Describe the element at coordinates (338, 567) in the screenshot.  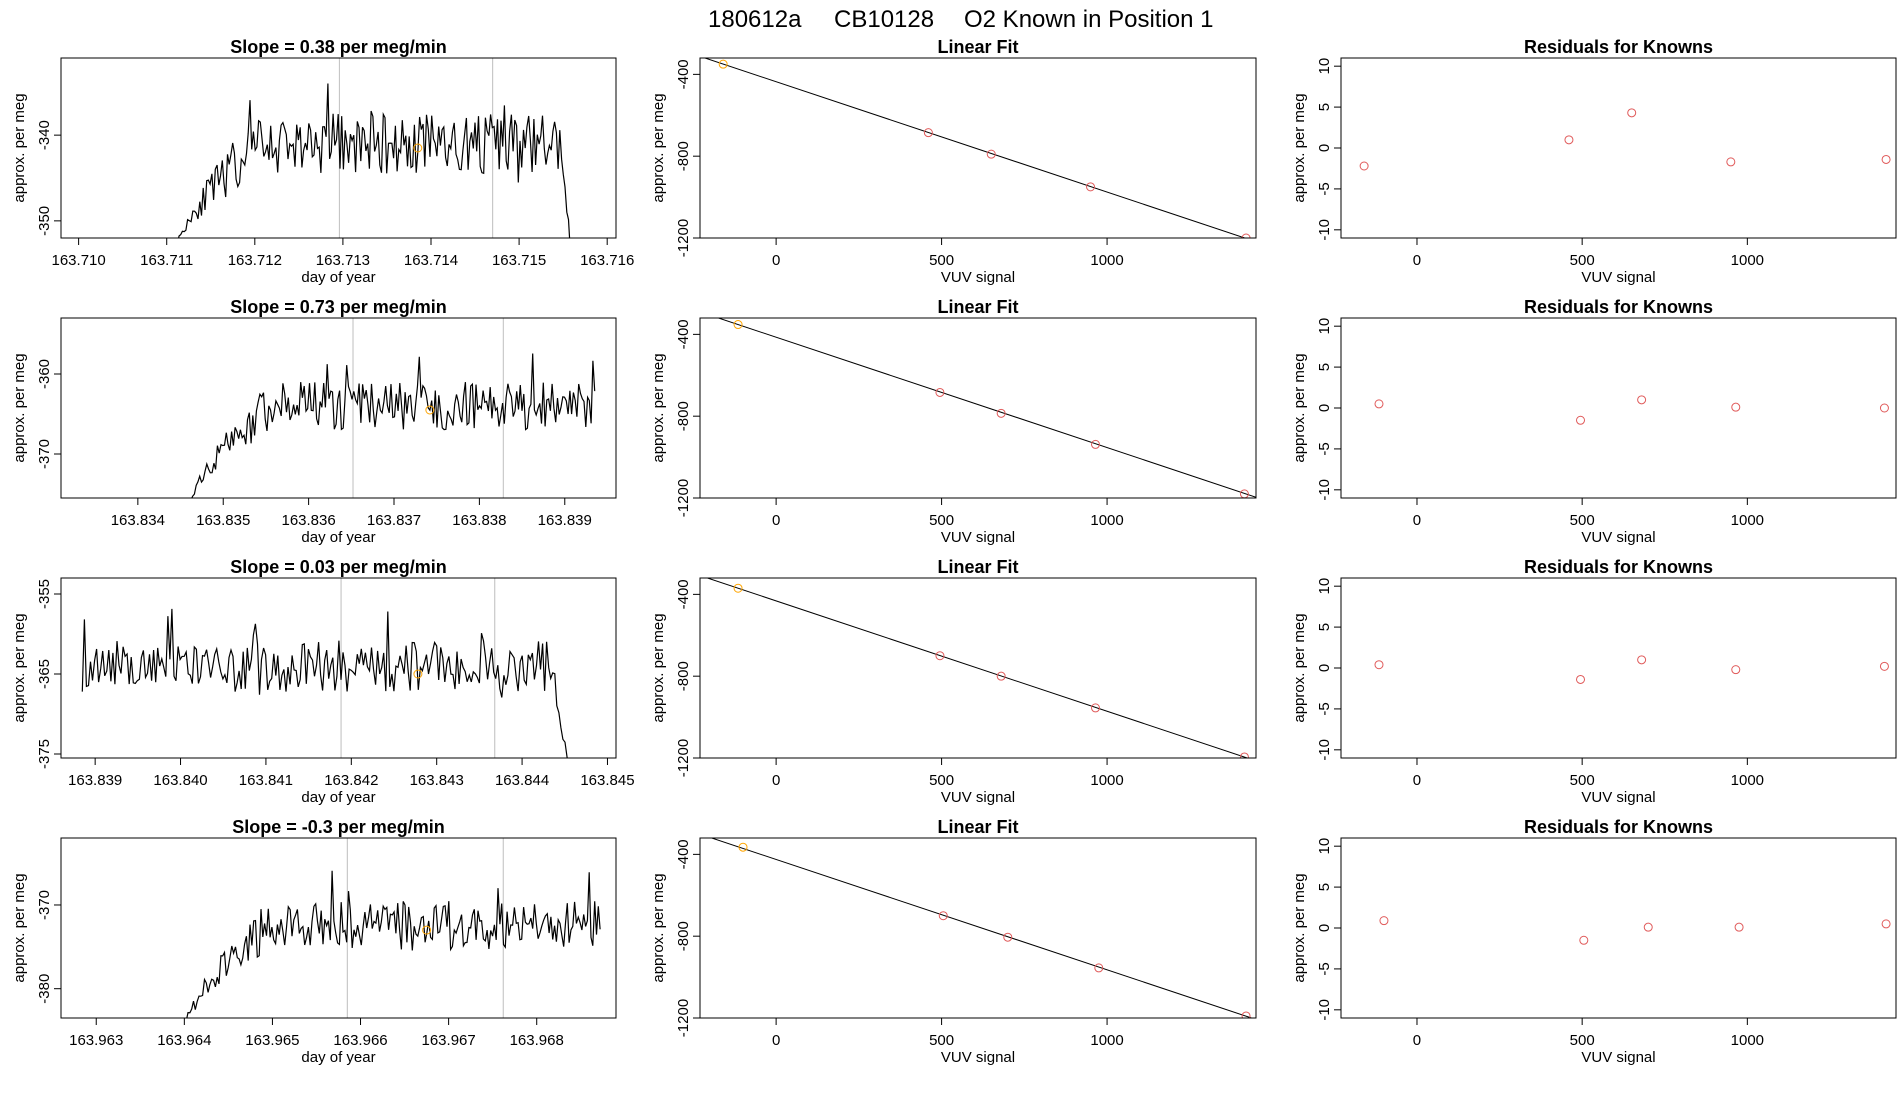
I see `panel-title: Slope = 0.03 per meg/min` at that location.